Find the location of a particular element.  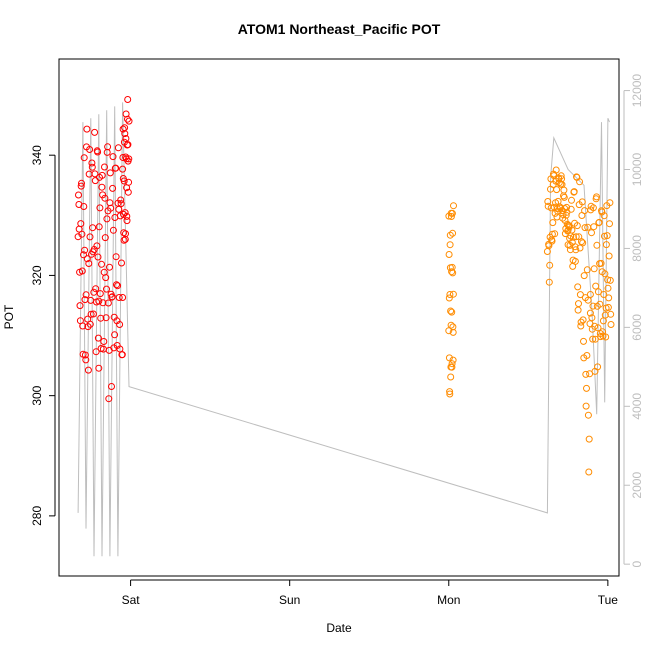

y-tick-label: 340 is located at coordinates (37, 155).